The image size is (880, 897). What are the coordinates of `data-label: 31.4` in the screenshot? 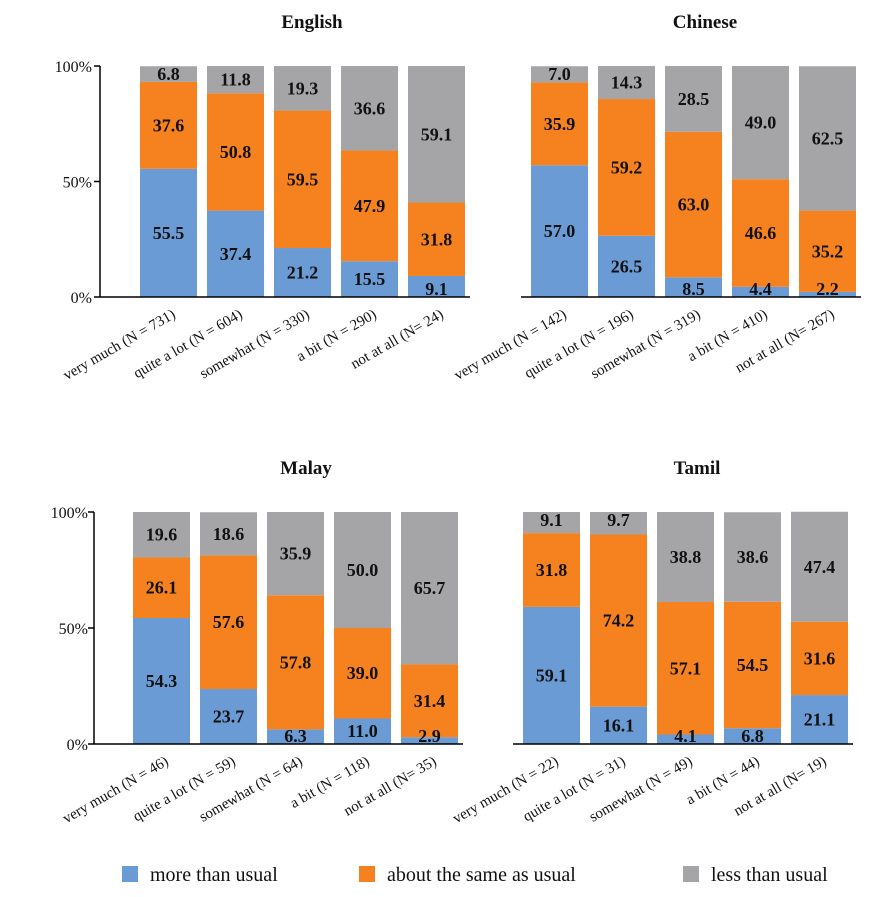 It's located at (430, 701).